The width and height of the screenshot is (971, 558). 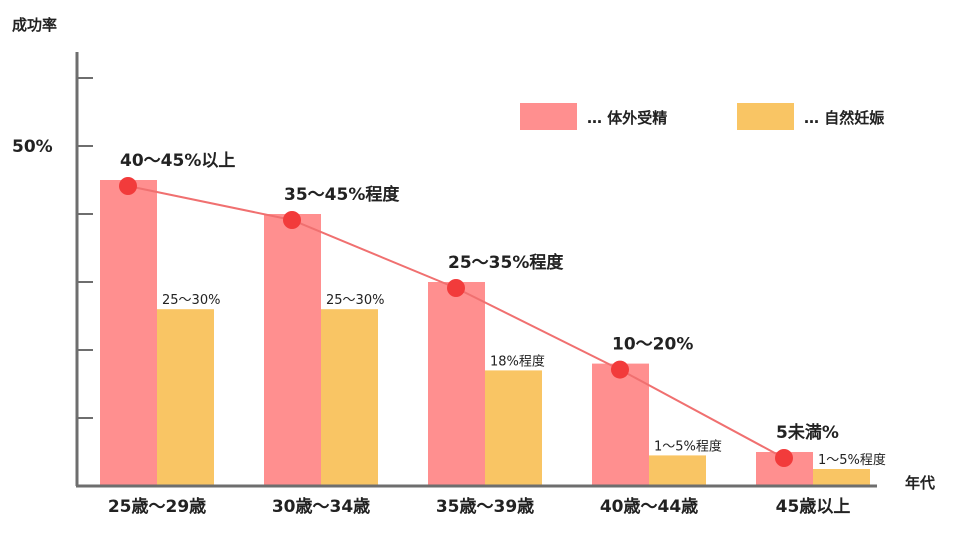 I want to click on ivf-value-label: 35〜45%程度, so click(x=342, y=194).